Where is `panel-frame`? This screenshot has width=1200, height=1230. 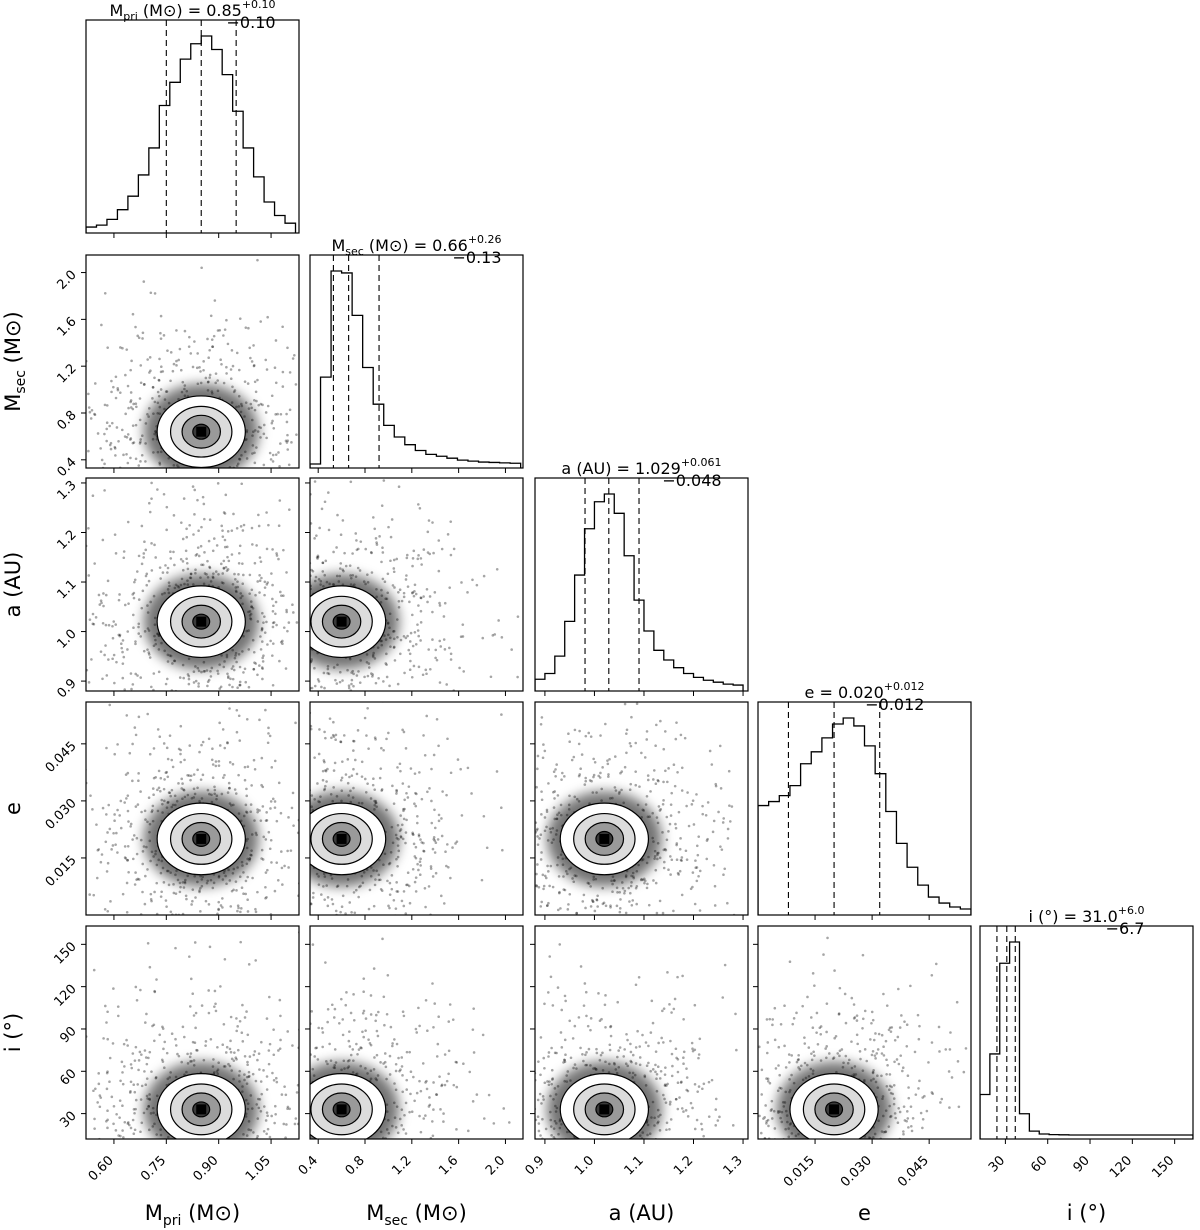 panel-frame is located at coordinates (864, 808).